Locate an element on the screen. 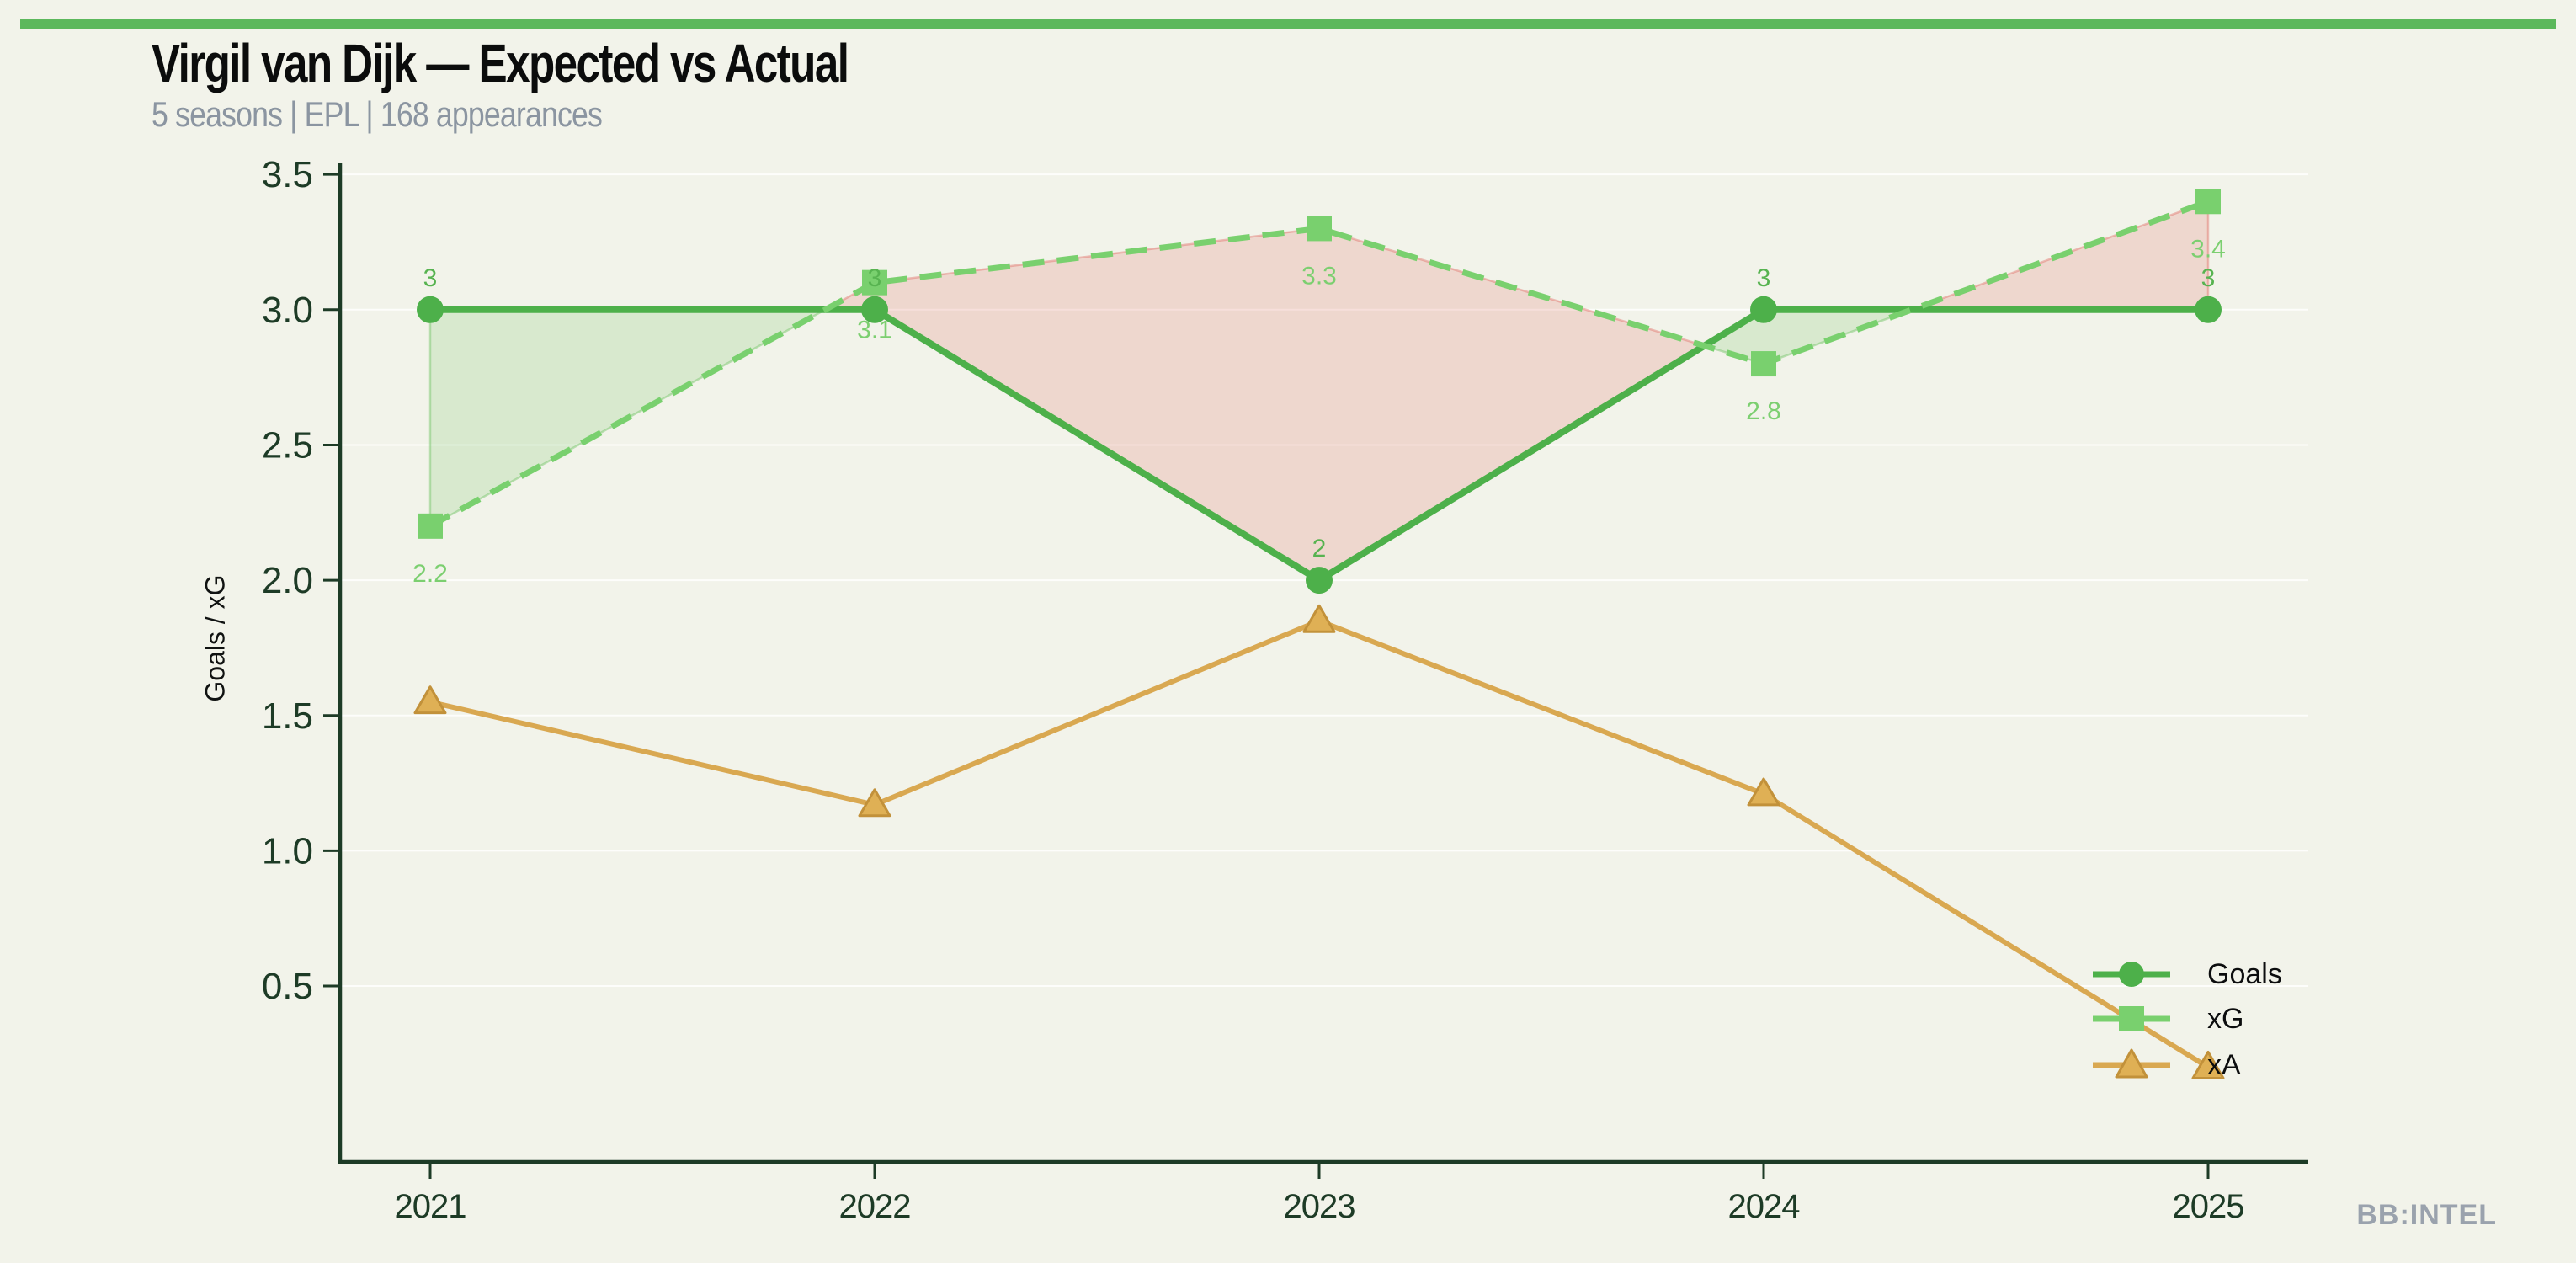 The height and width of the screenshot is (1263, 2576). legend-item-goals: Goals is located at coordinates (2186, 974).